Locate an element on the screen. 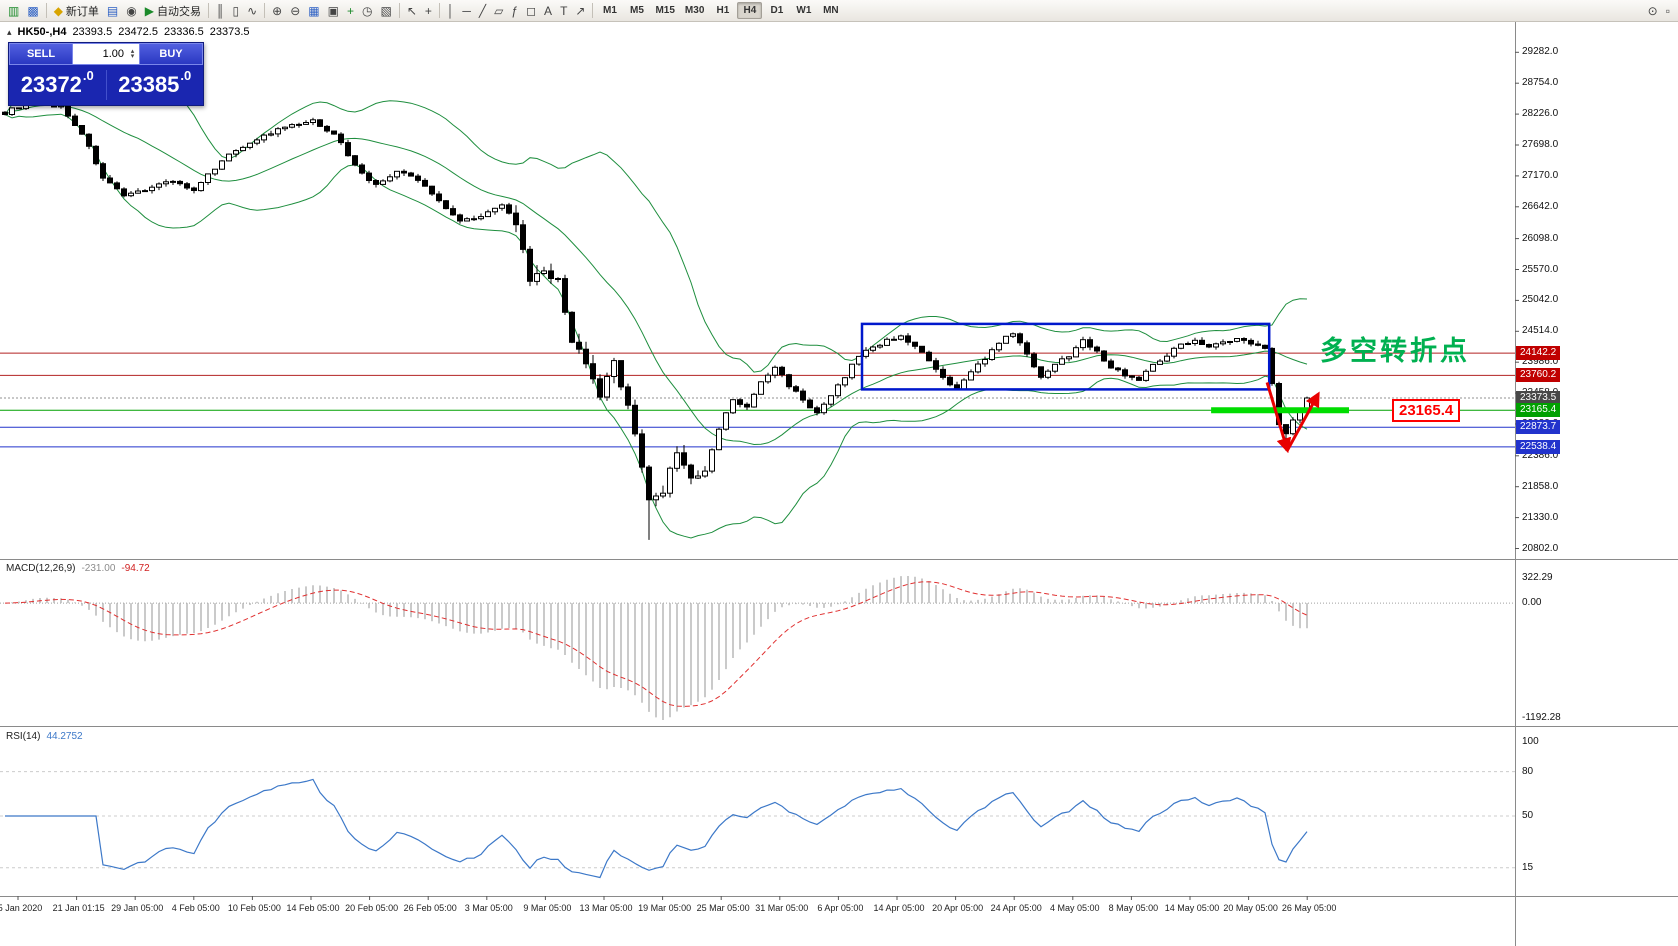 The width and height of the screenshot is (1678, 946). indicators-icon: + is located at coordinates (350, 10).